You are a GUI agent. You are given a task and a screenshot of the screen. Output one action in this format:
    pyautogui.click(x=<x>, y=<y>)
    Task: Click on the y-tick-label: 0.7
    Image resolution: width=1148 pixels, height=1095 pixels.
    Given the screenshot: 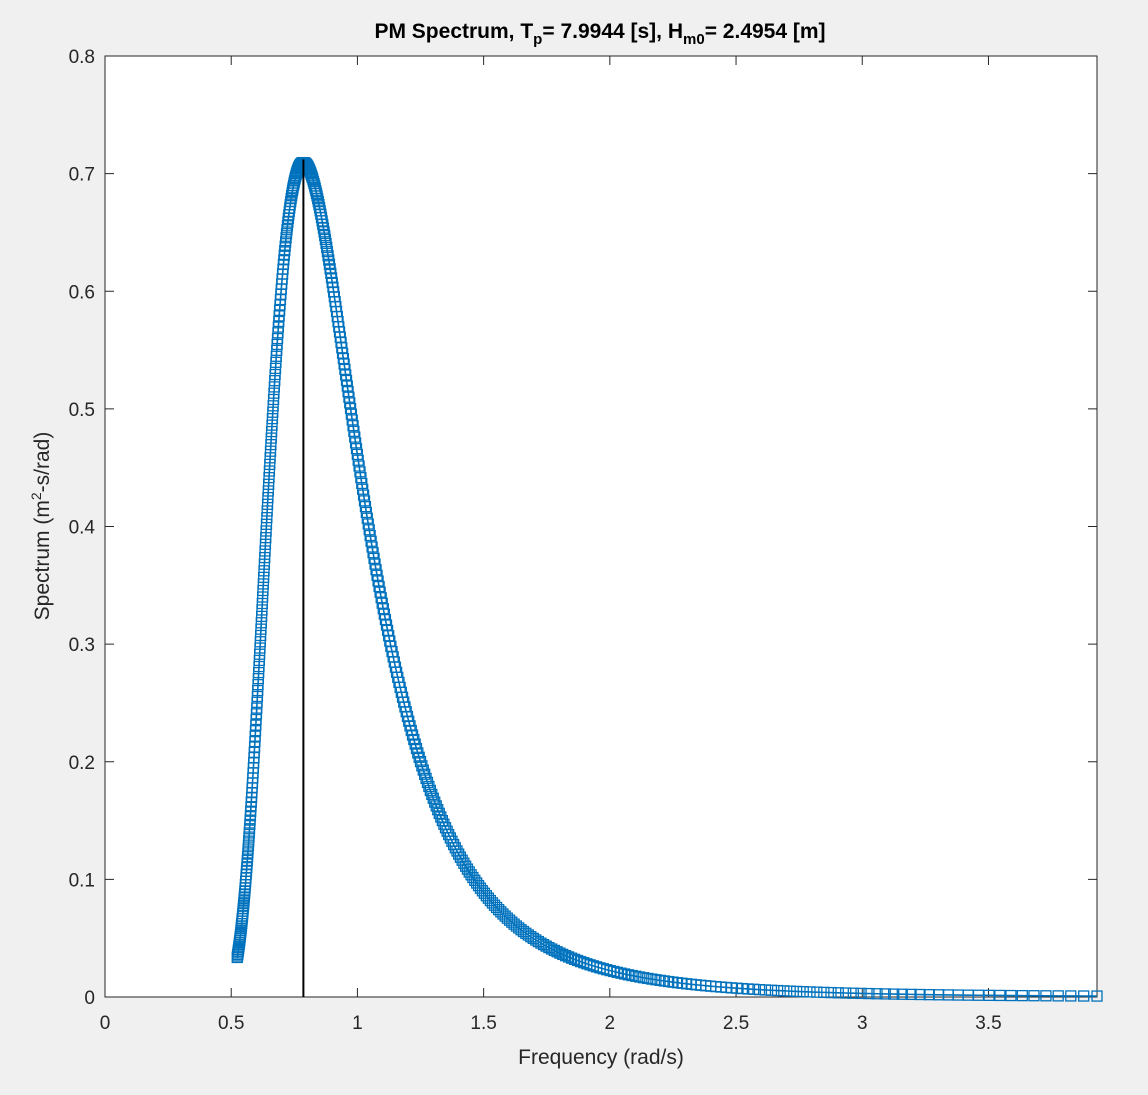 What is the action you would take?
    pyautogui.click(x=82, y=175)
    